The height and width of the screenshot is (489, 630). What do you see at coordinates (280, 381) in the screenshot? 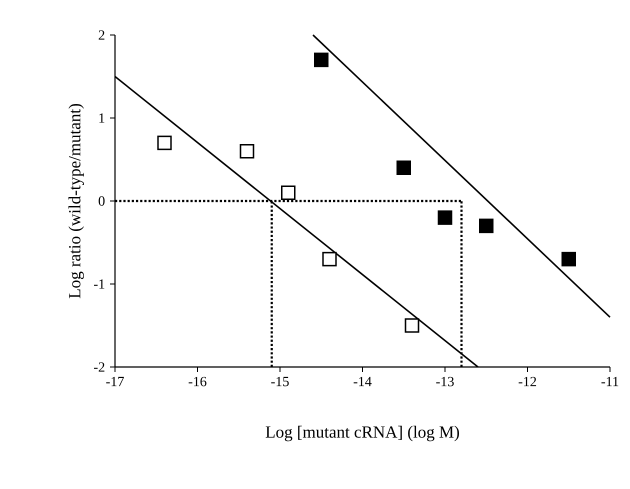
I see `x-tick-label: -15` at bounding box center [280, 381].